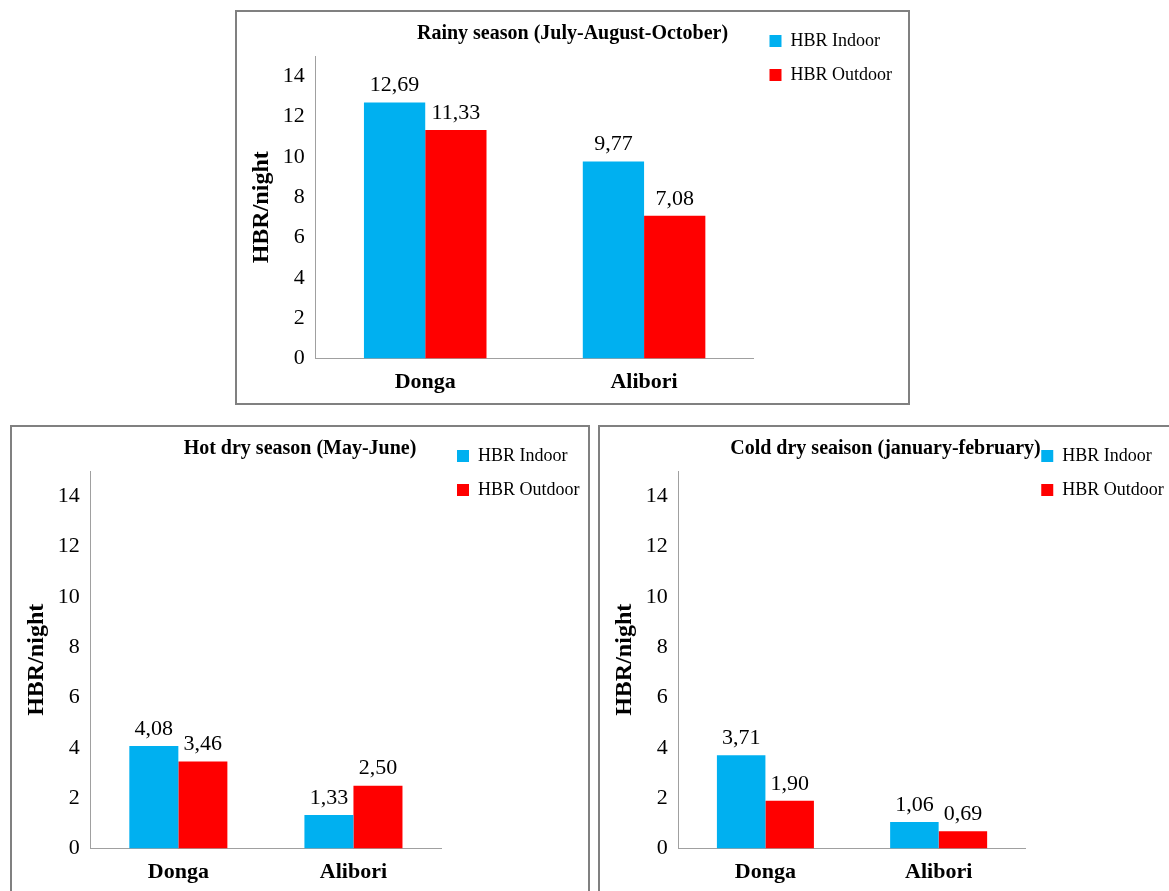 The image size is (1169, 891). What do you see at coordinates (613, 143) in the screenshot?
I see `data-label: 9,77` at bounding box center [613, 143].